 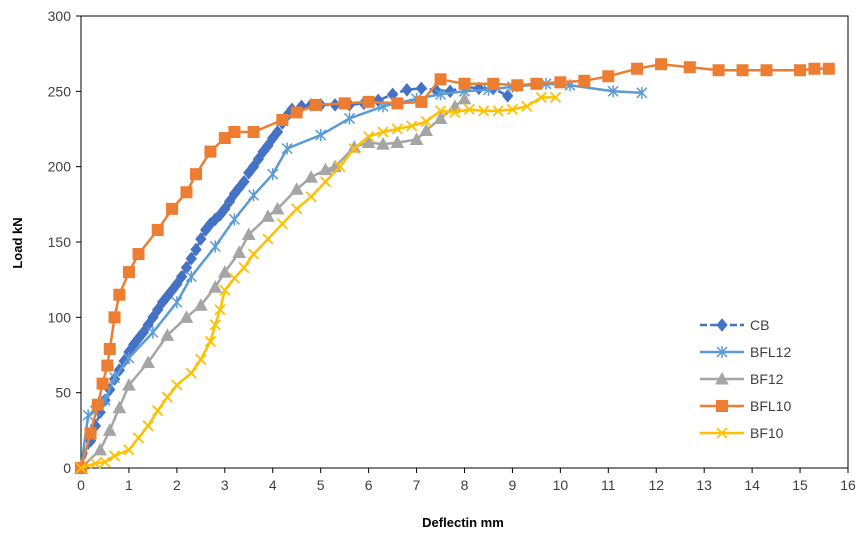 What do you see at coordinates (742, 433) in the screenshot?
I see `legend-item-bf10: BF10` at bounding box center [742, 433].